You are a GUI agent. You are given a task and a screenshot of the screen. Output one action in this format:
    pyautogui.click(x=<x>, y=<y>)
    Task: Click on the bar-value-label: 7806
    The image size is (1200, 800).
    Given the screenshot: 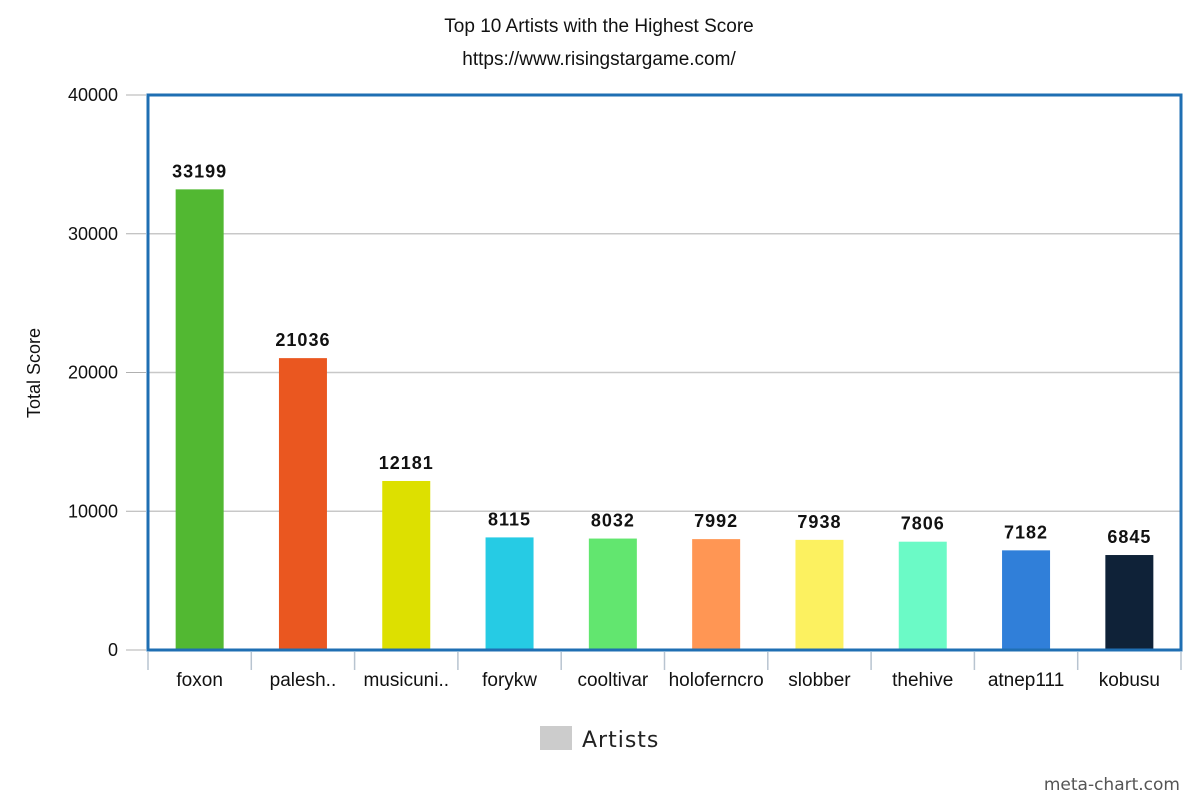 What is the action you would take?
    pyautogui.click(x=923, y=524)
    